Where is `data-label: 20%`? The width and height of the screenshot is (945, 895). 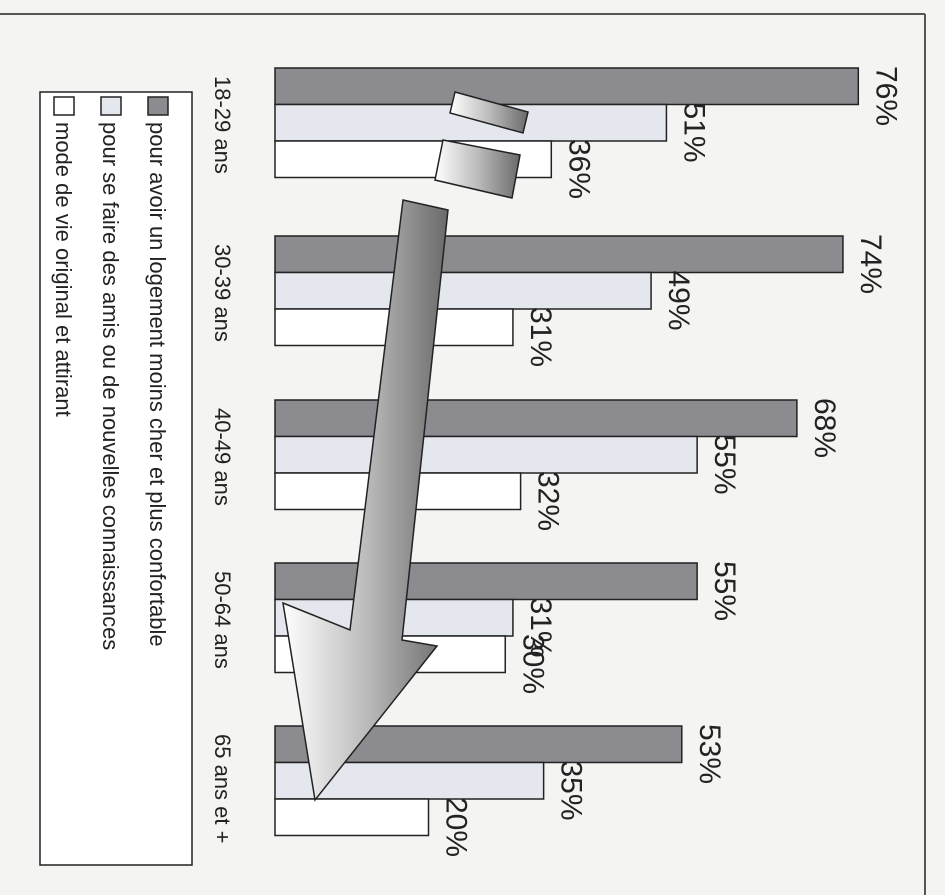 data-label: 20% is located at coordinates (456, 827).